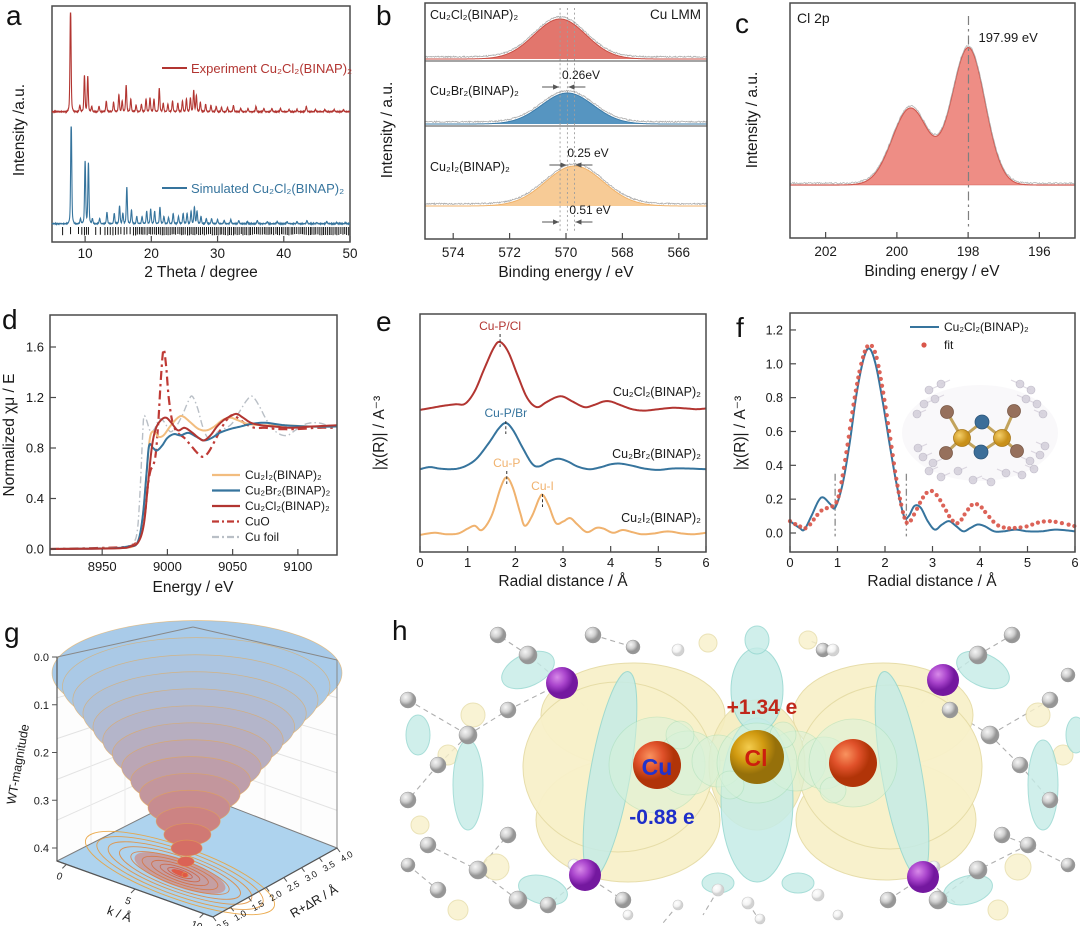  Describe the element at coordinates (661, 518) in the screenshot. I see `series-name-label: Cu₂I₂(BINAP)₂` at that location.